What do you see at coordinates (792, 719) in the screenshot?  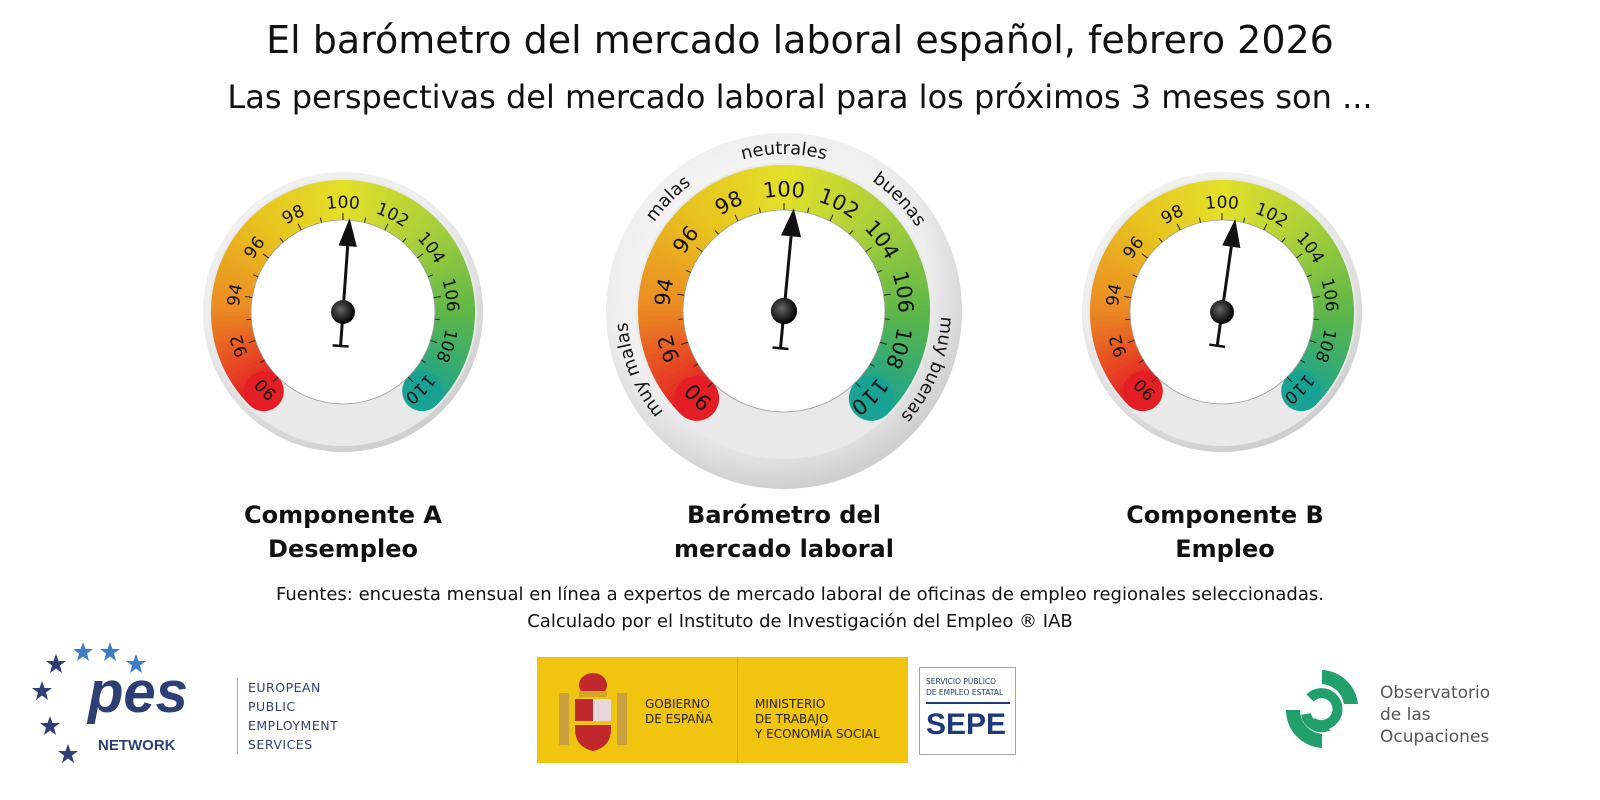 I see `ministerio-line: DE TRABAJO` at bounding box center [792, 719].